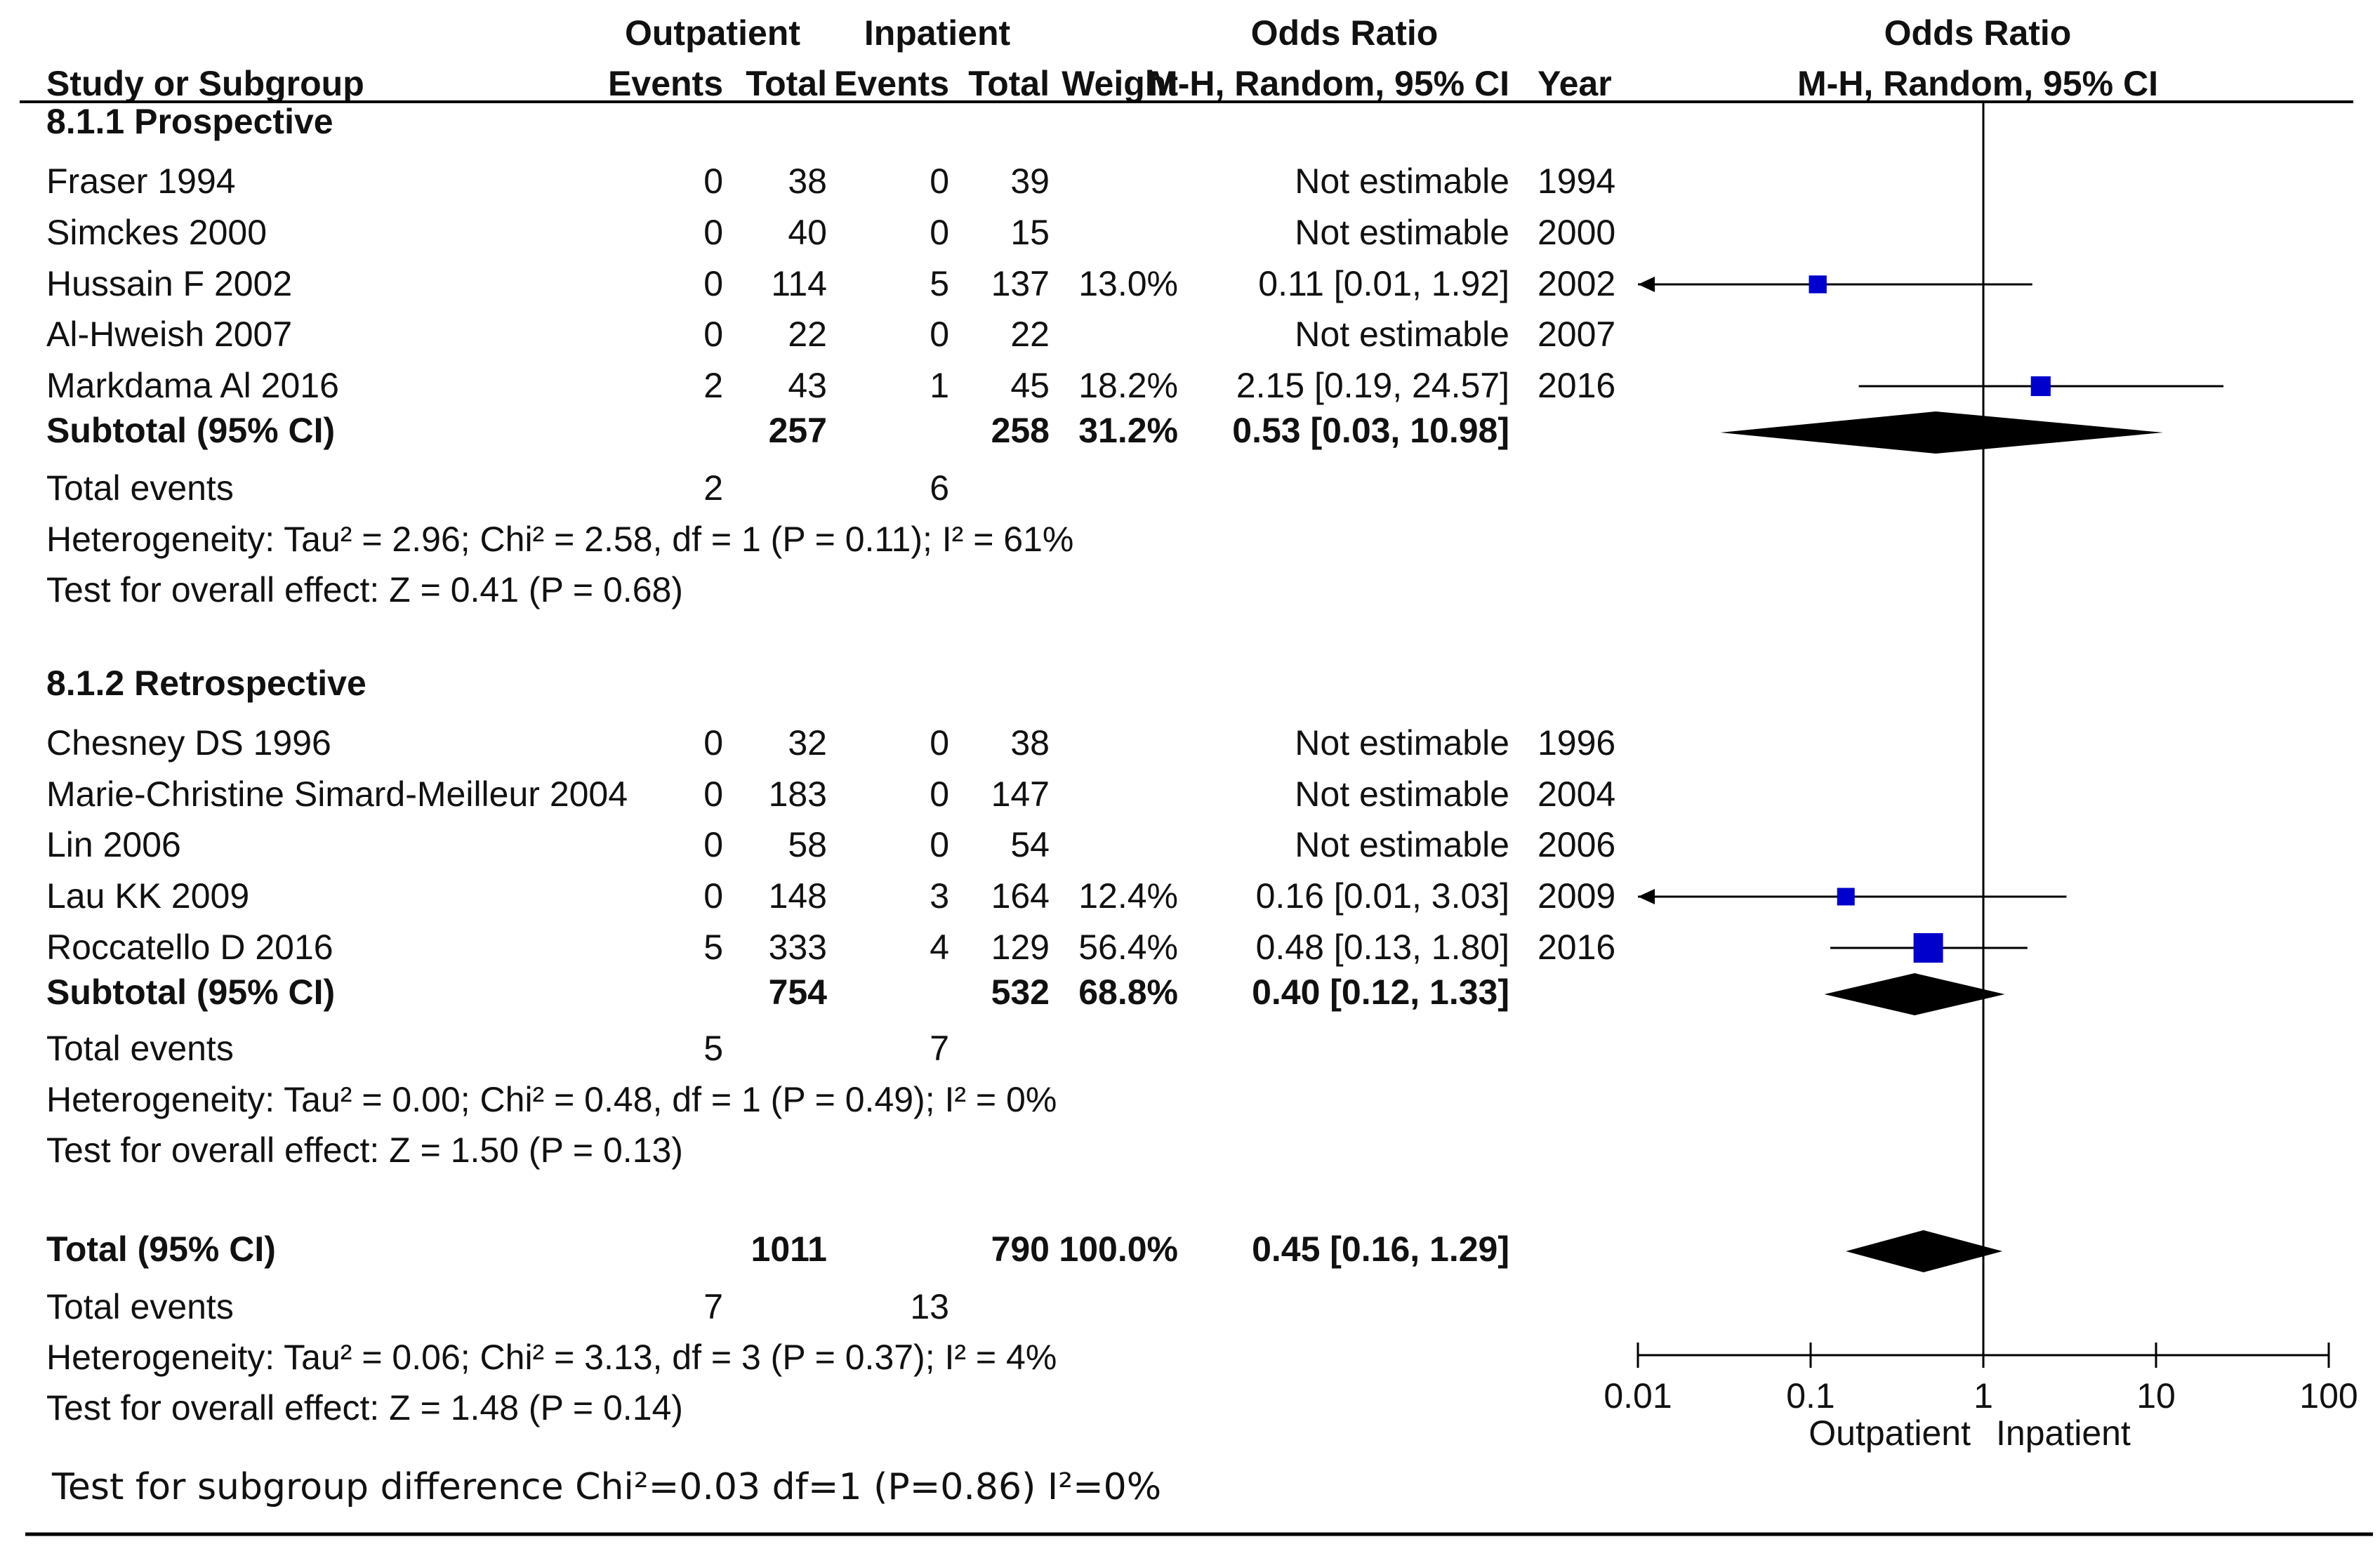  Describe the element at coordinates (1020, 896) in the screenshot. I see `inpatient-total: 164` at that location.